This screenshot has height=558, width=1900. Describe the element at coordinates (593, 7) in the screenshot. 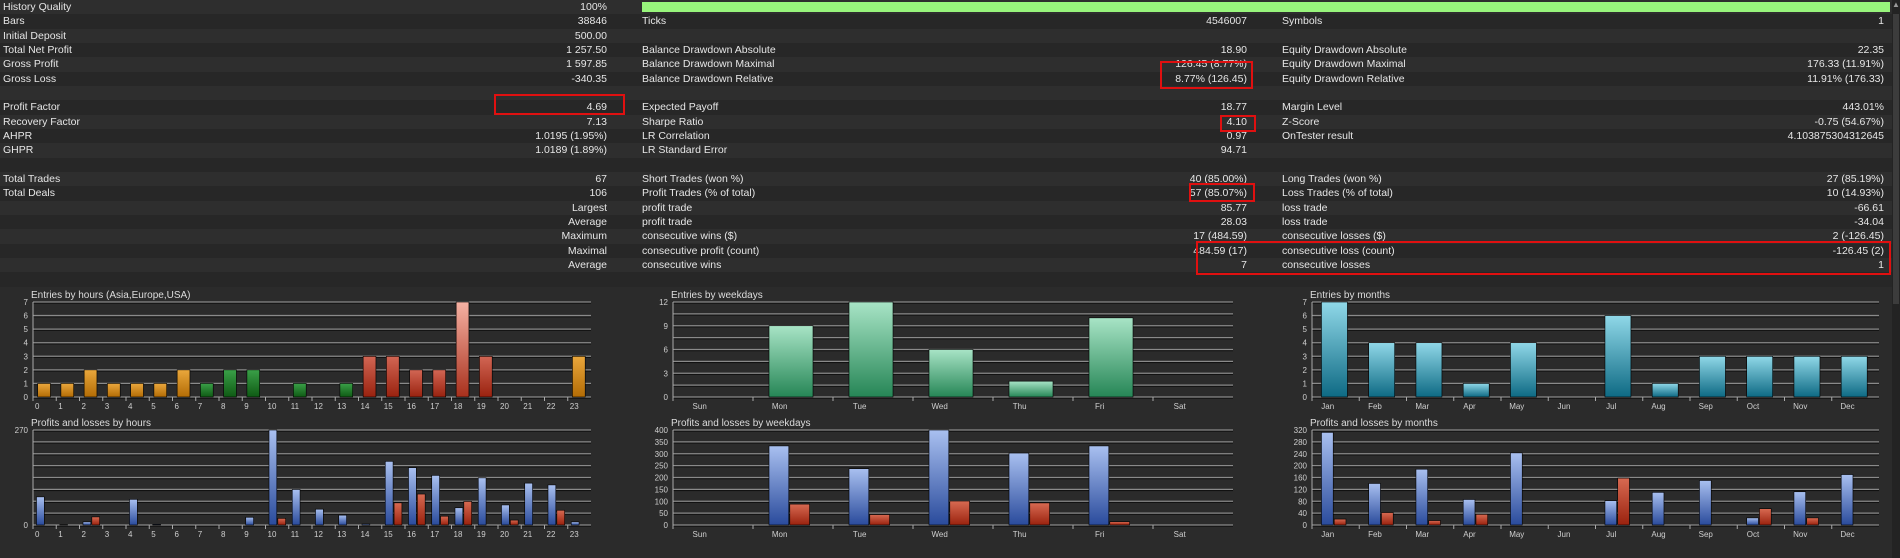

I see `stat-value: 100%` at that location.